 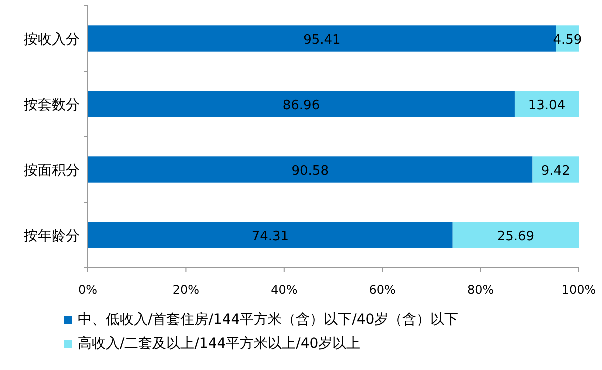 What do you see at coordinates (284, 290) in the screenshot?
I see `x-tick-label: 40%` at bounding box center [284, 290].